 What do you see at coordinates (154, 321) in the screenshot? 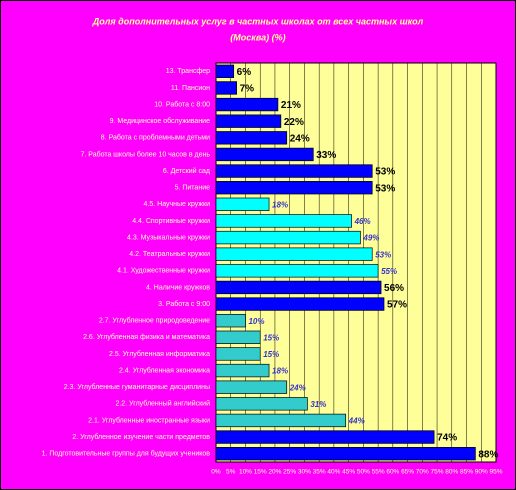
I see `y-tick-label: 2.7. Углубленное природоведение` at bounding box center [154, 321].